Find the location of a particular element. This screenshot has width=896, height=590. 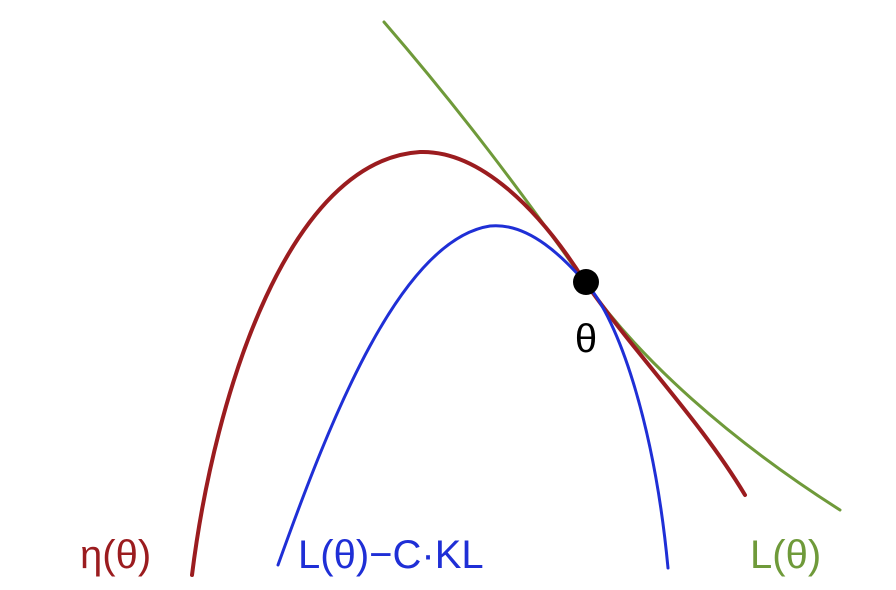

tangent-point is located at coordinates (586, 282).